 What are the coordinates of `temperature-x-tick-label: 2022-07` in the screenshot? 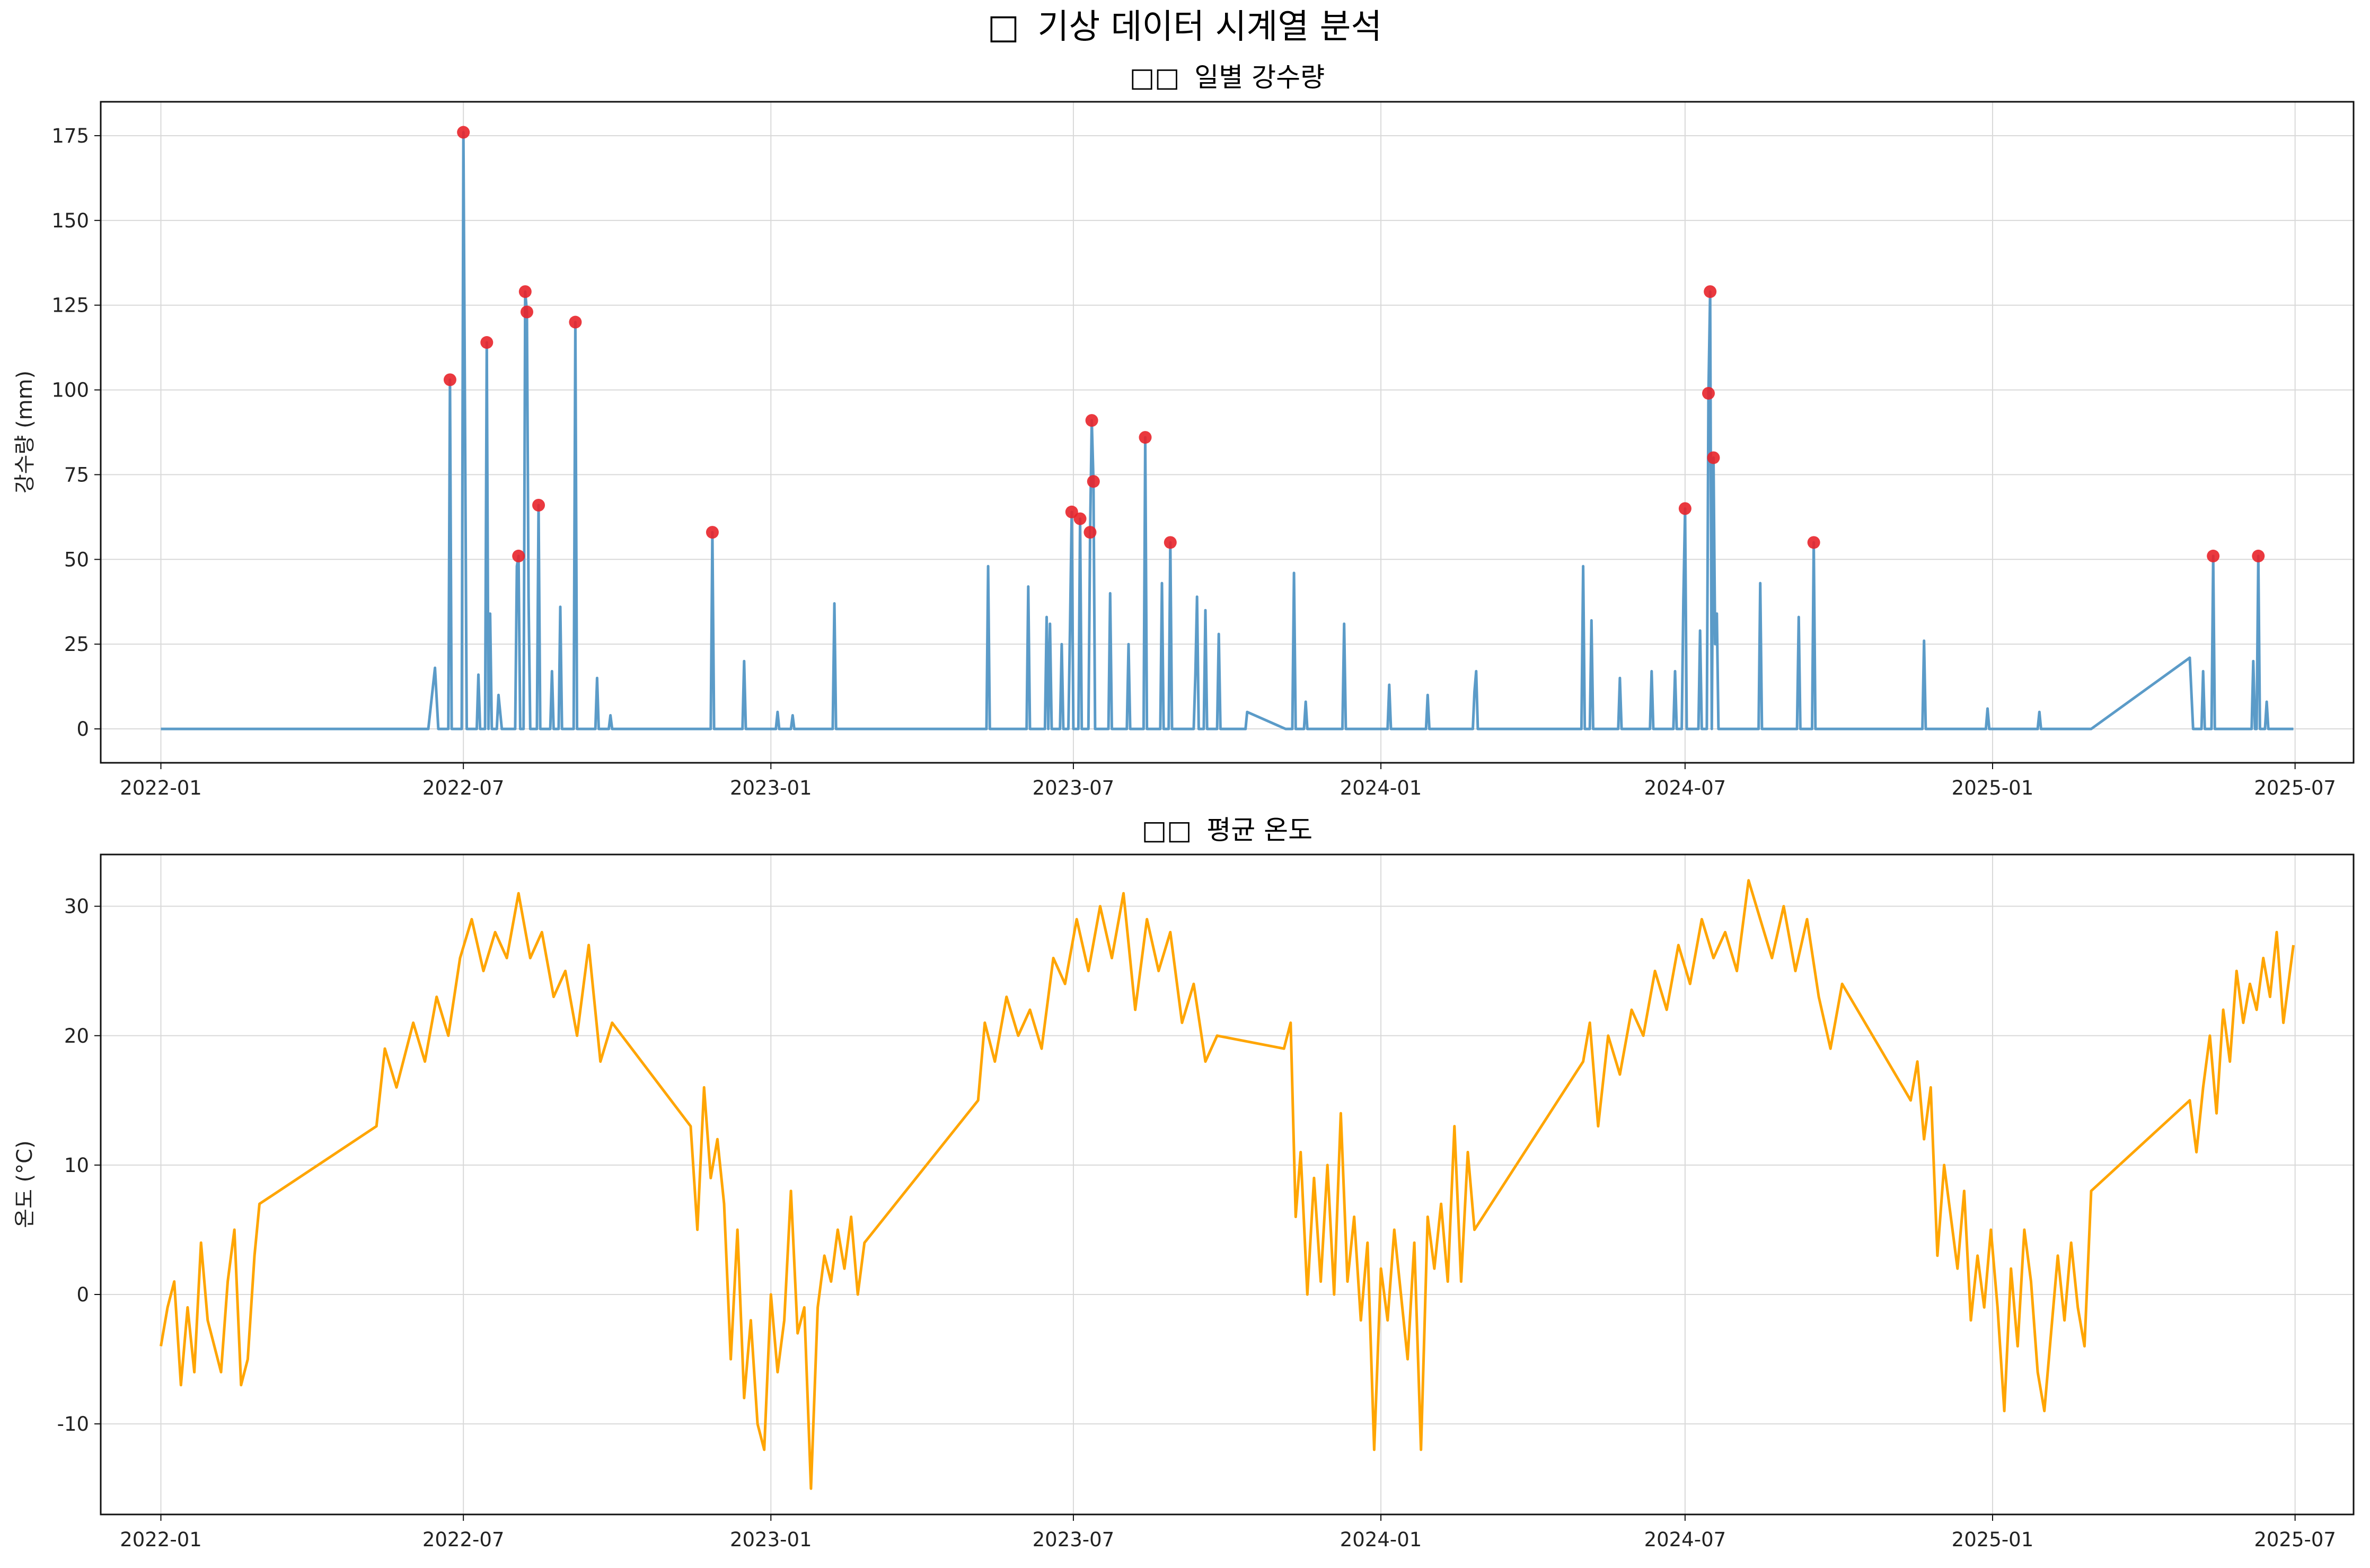 It's located at (463, 1539).